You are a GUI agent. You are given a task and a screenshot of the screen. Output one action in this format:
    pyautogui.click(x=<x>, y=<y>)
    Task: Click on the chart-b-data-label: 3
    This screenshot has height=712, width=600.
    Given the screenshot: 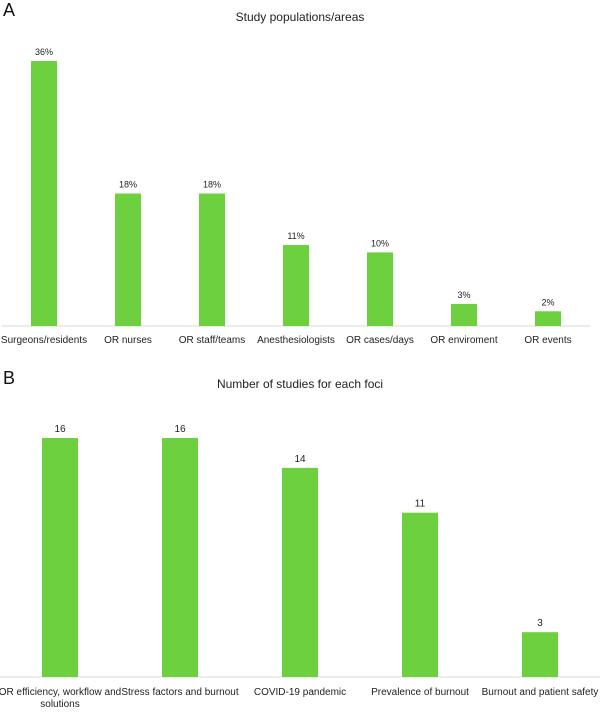 What is the action you would take?
    pyautogui.click(x=540, y=623)
    